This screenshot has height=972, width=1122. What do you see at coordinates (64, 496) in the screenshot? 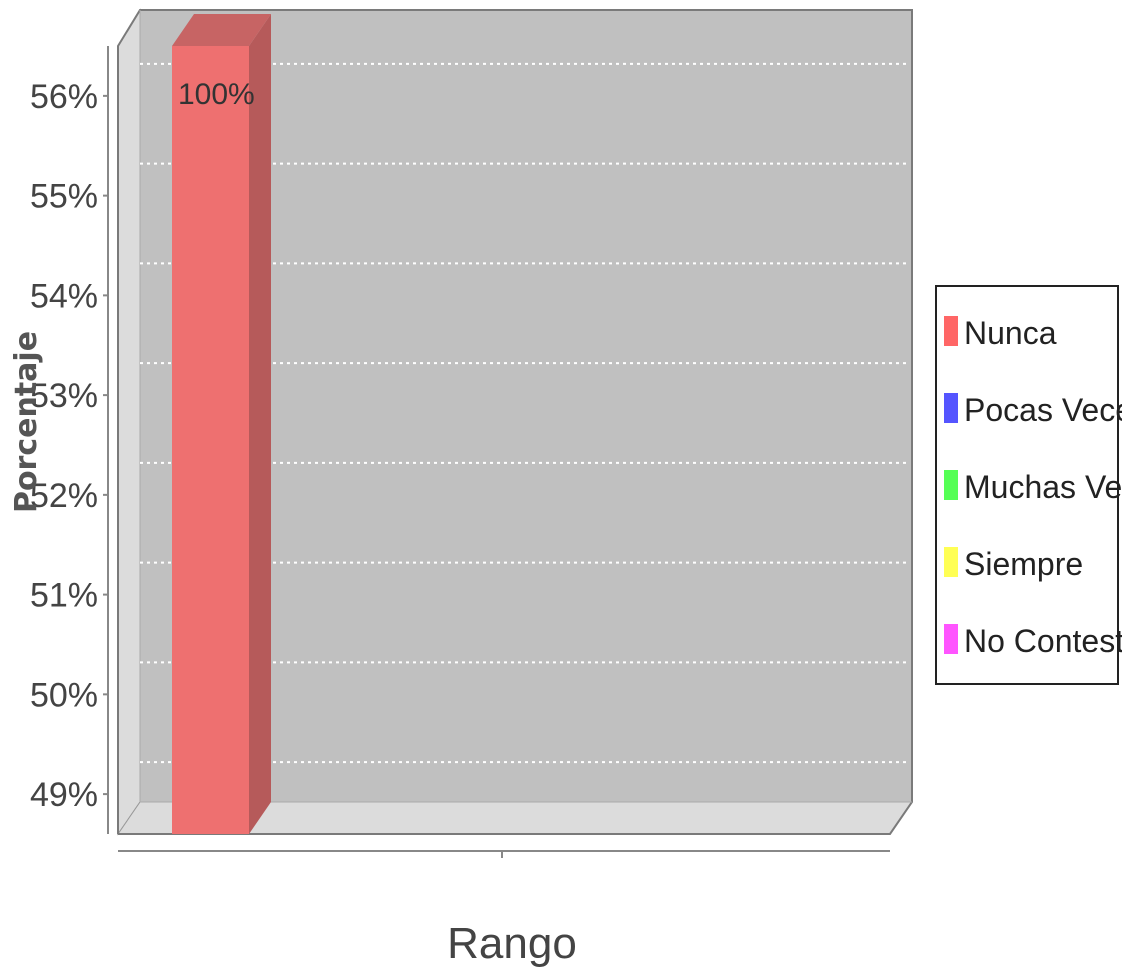
I see `y-tick-label: 52%` at bounding box center [64, 496].